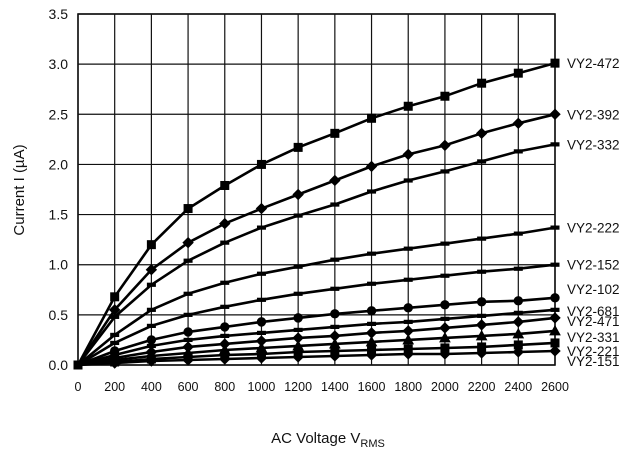 This screenshot has height=455, width=626. What do you see at coordinates (555, 387) in the screenshot?
I see `x-tick-label: 2600` at bounding box center [555, 387].